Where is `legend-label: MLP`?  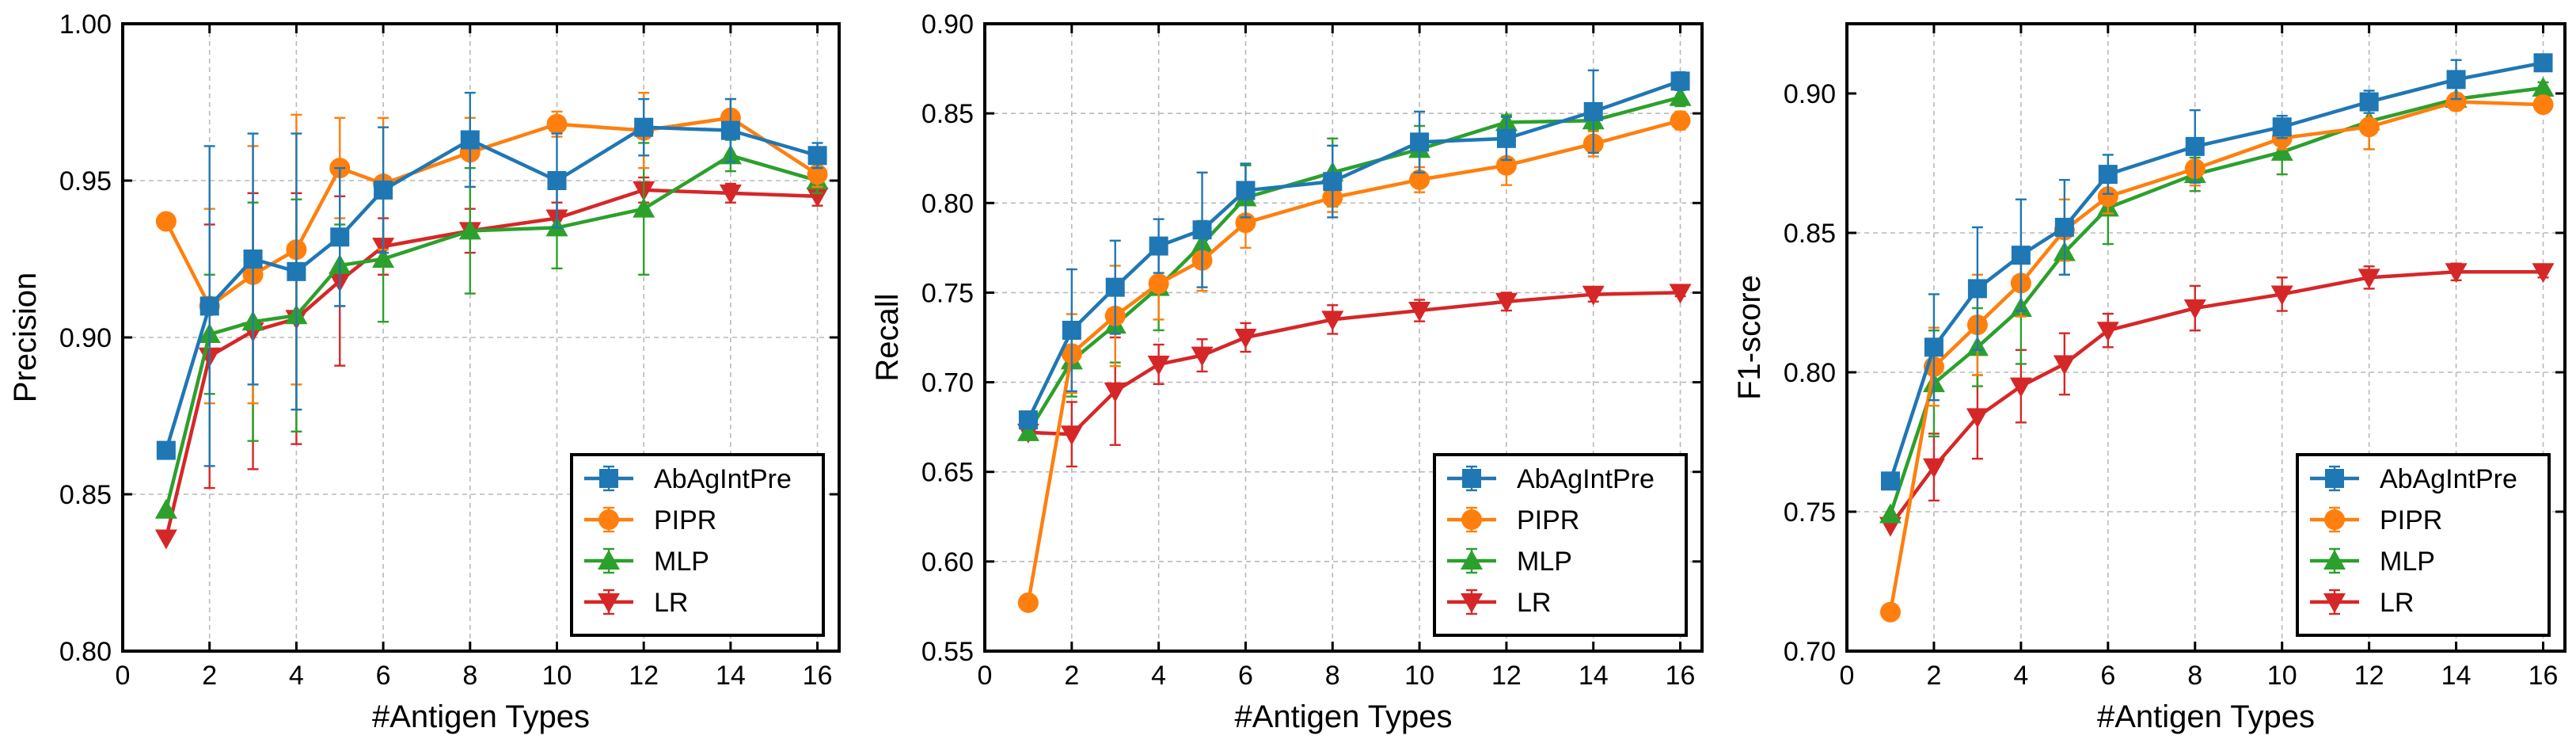 legend-label: MLP is located at coordinates (2408, 562).